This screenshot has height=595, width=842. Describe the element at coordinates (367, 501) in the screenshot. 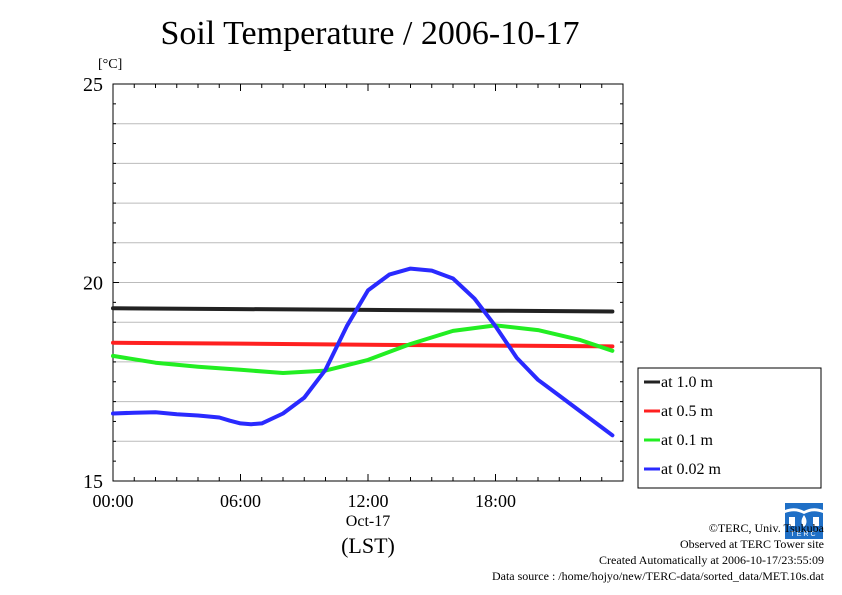

I see `x-tick-label: 12:00` at that location.